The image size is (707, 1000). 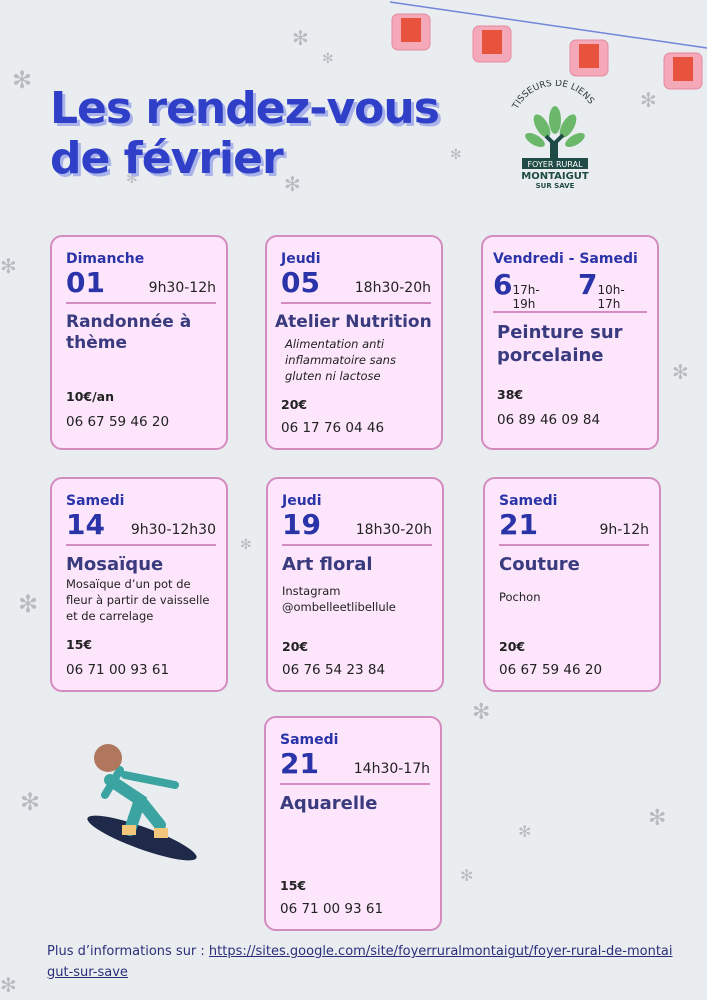 I want to click on event-title: Atelier Nutrition, so click(x=353, y=322).